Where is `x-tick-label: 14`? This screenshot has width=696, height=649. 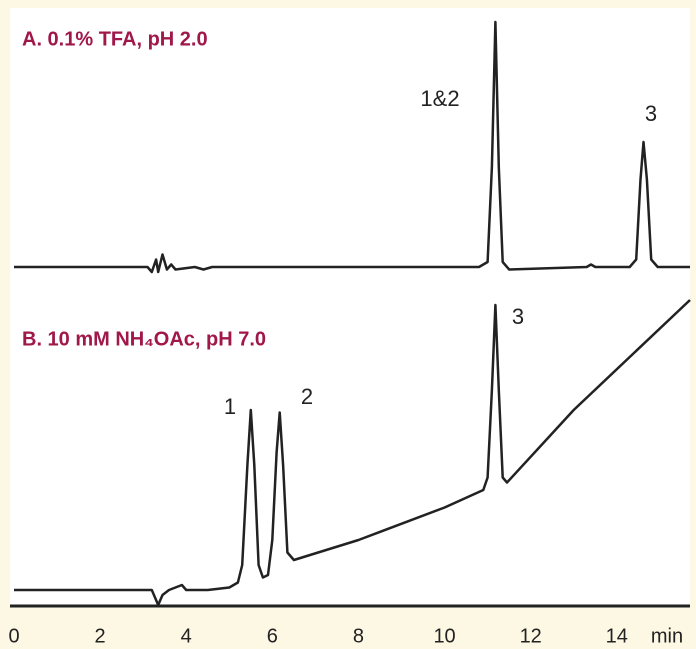
x-tick-label: 14 is located at coordinates (617, 636).